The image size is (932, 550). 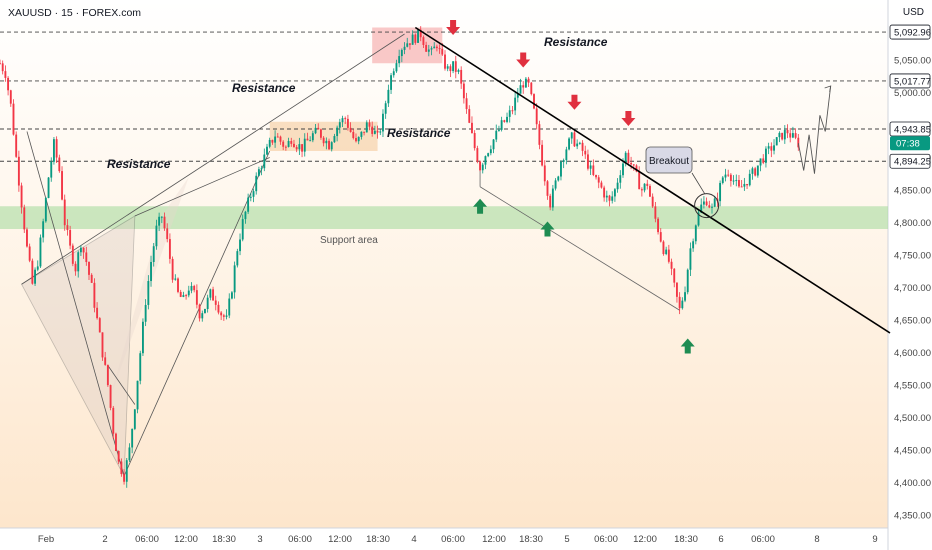 What do you see at coordinates (913, 12) in the screenshot?
I see `currency-label: USD` at bounding box center [913, 12].